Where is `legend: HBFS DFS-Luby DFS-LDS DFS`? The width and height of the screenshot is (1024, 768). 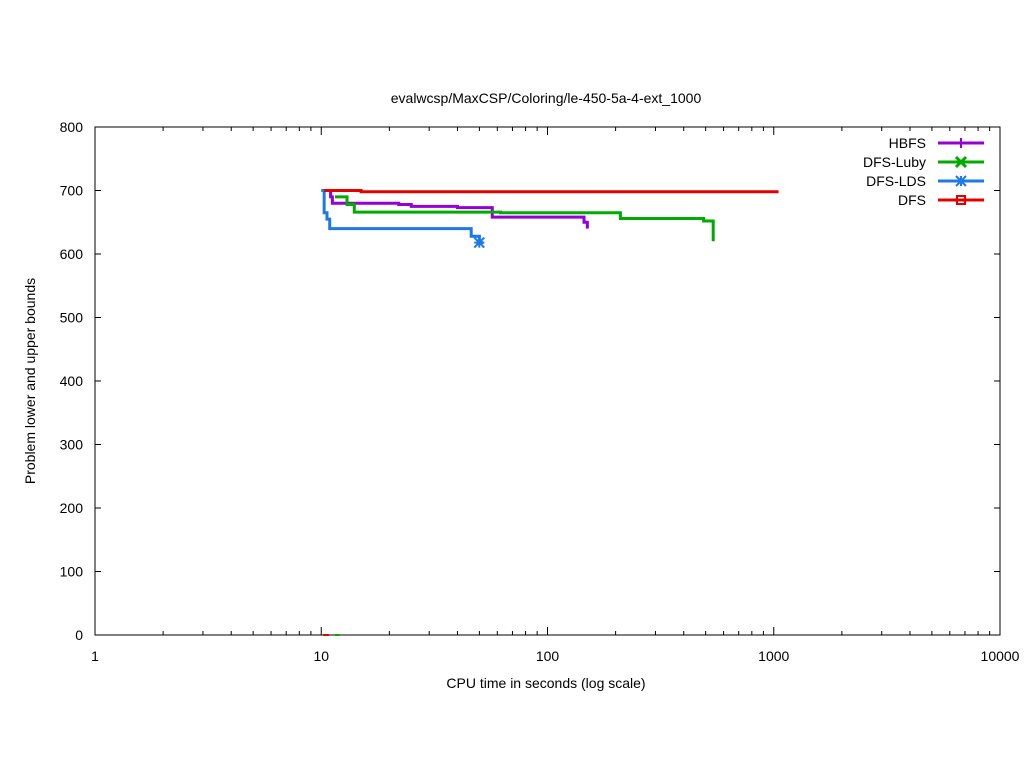 legend: HBFS DFS-Luby DFS-LDS DFS is located at coordinates (923, 171).